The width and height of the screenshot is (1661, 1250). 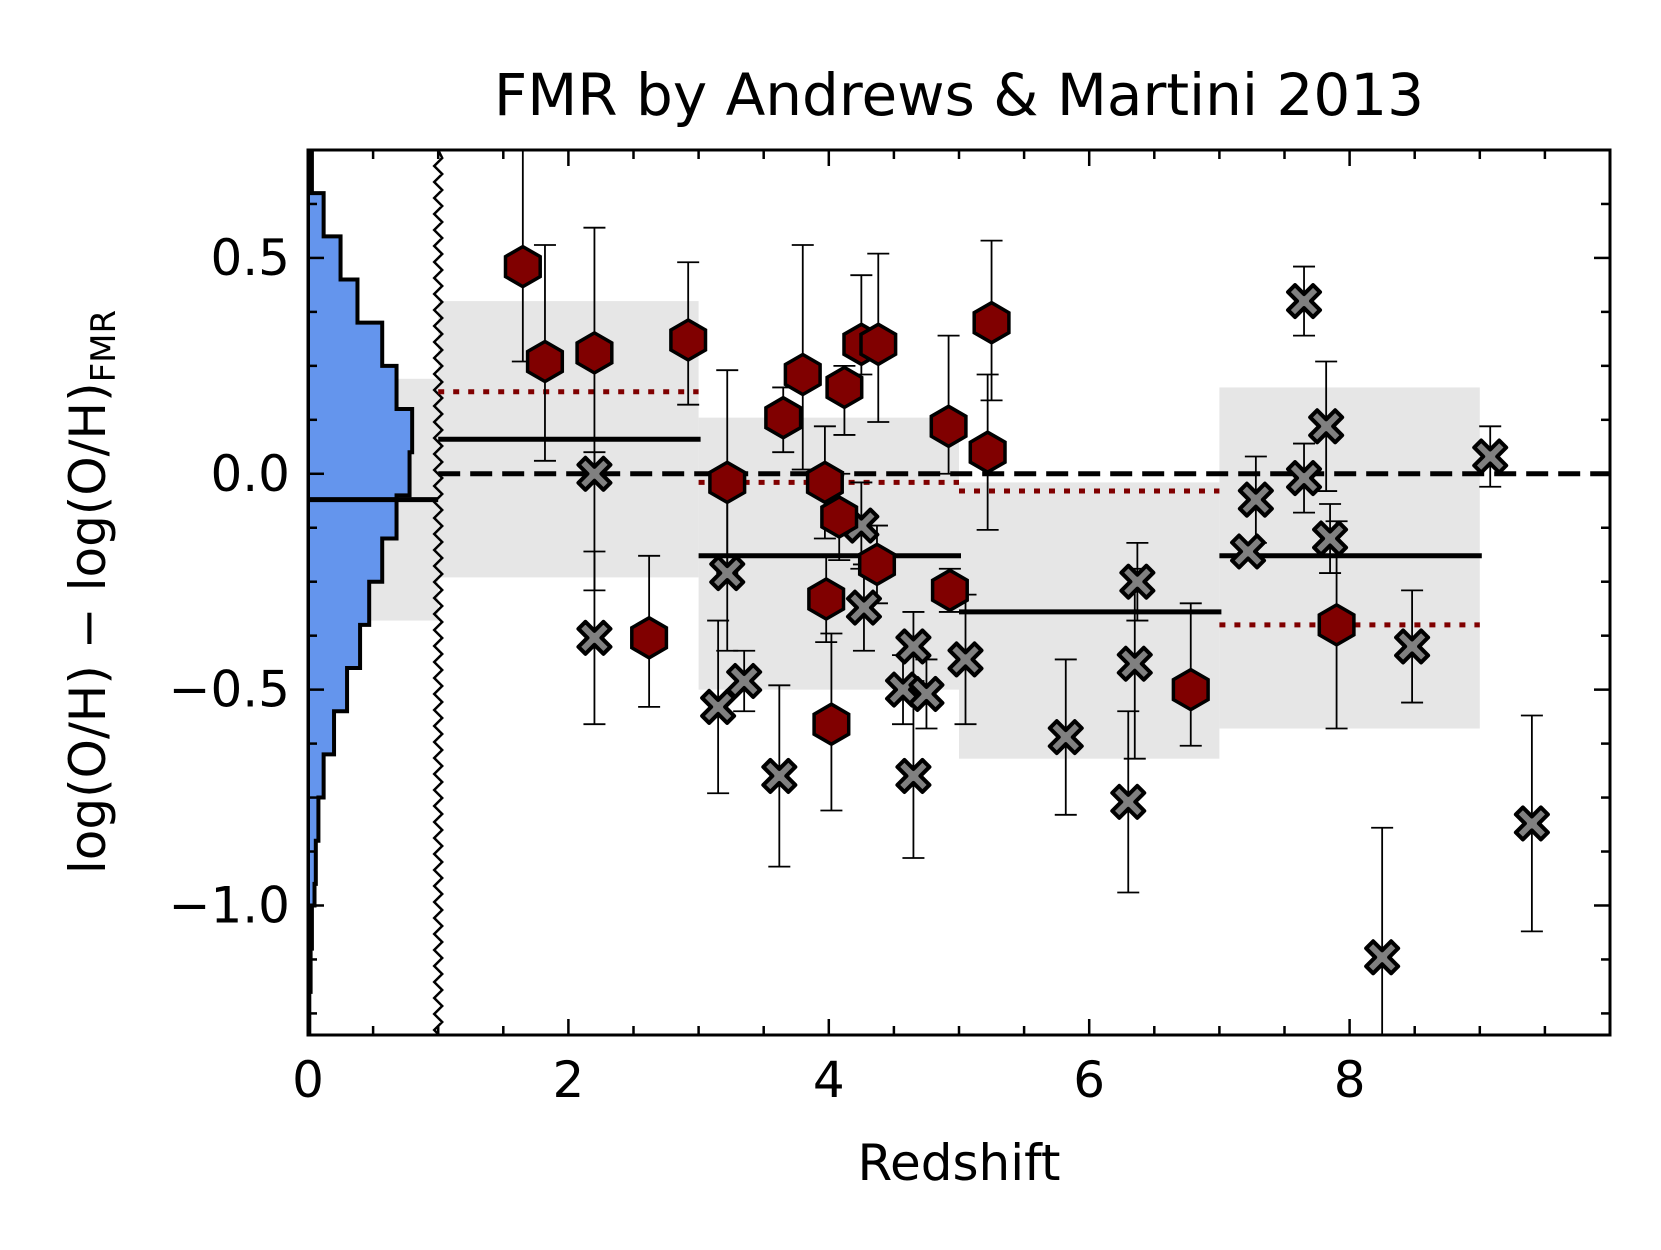 I want to click on axis-break-zigzag, so click(x=438, y=592).